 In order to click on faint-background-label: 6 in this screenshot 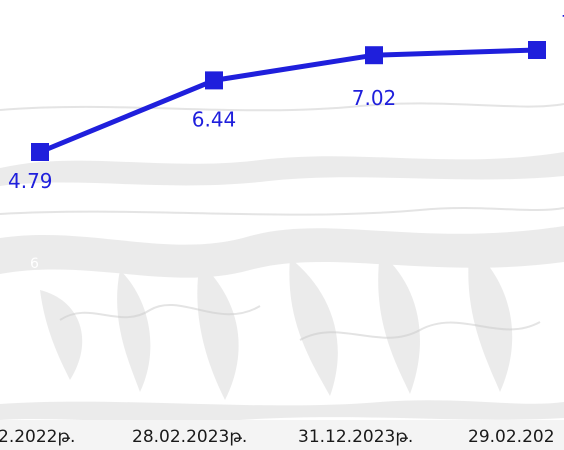, I will do `click(34, 264)`.